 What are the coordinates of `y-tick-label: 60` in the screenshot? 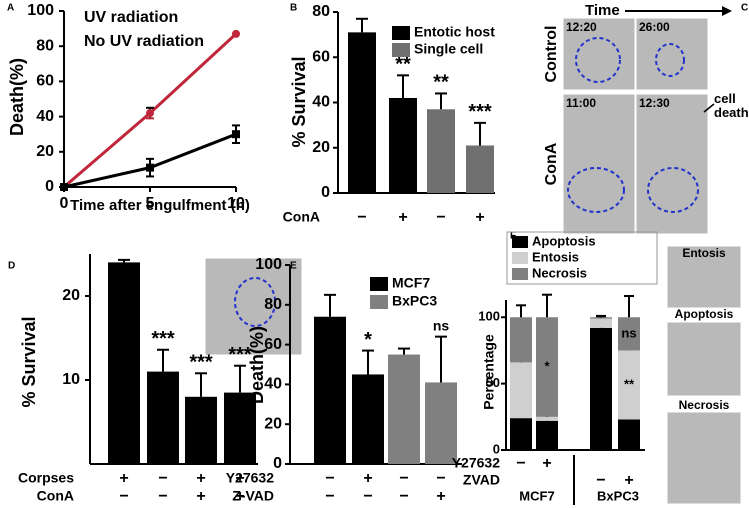 It's located at (273, 344).